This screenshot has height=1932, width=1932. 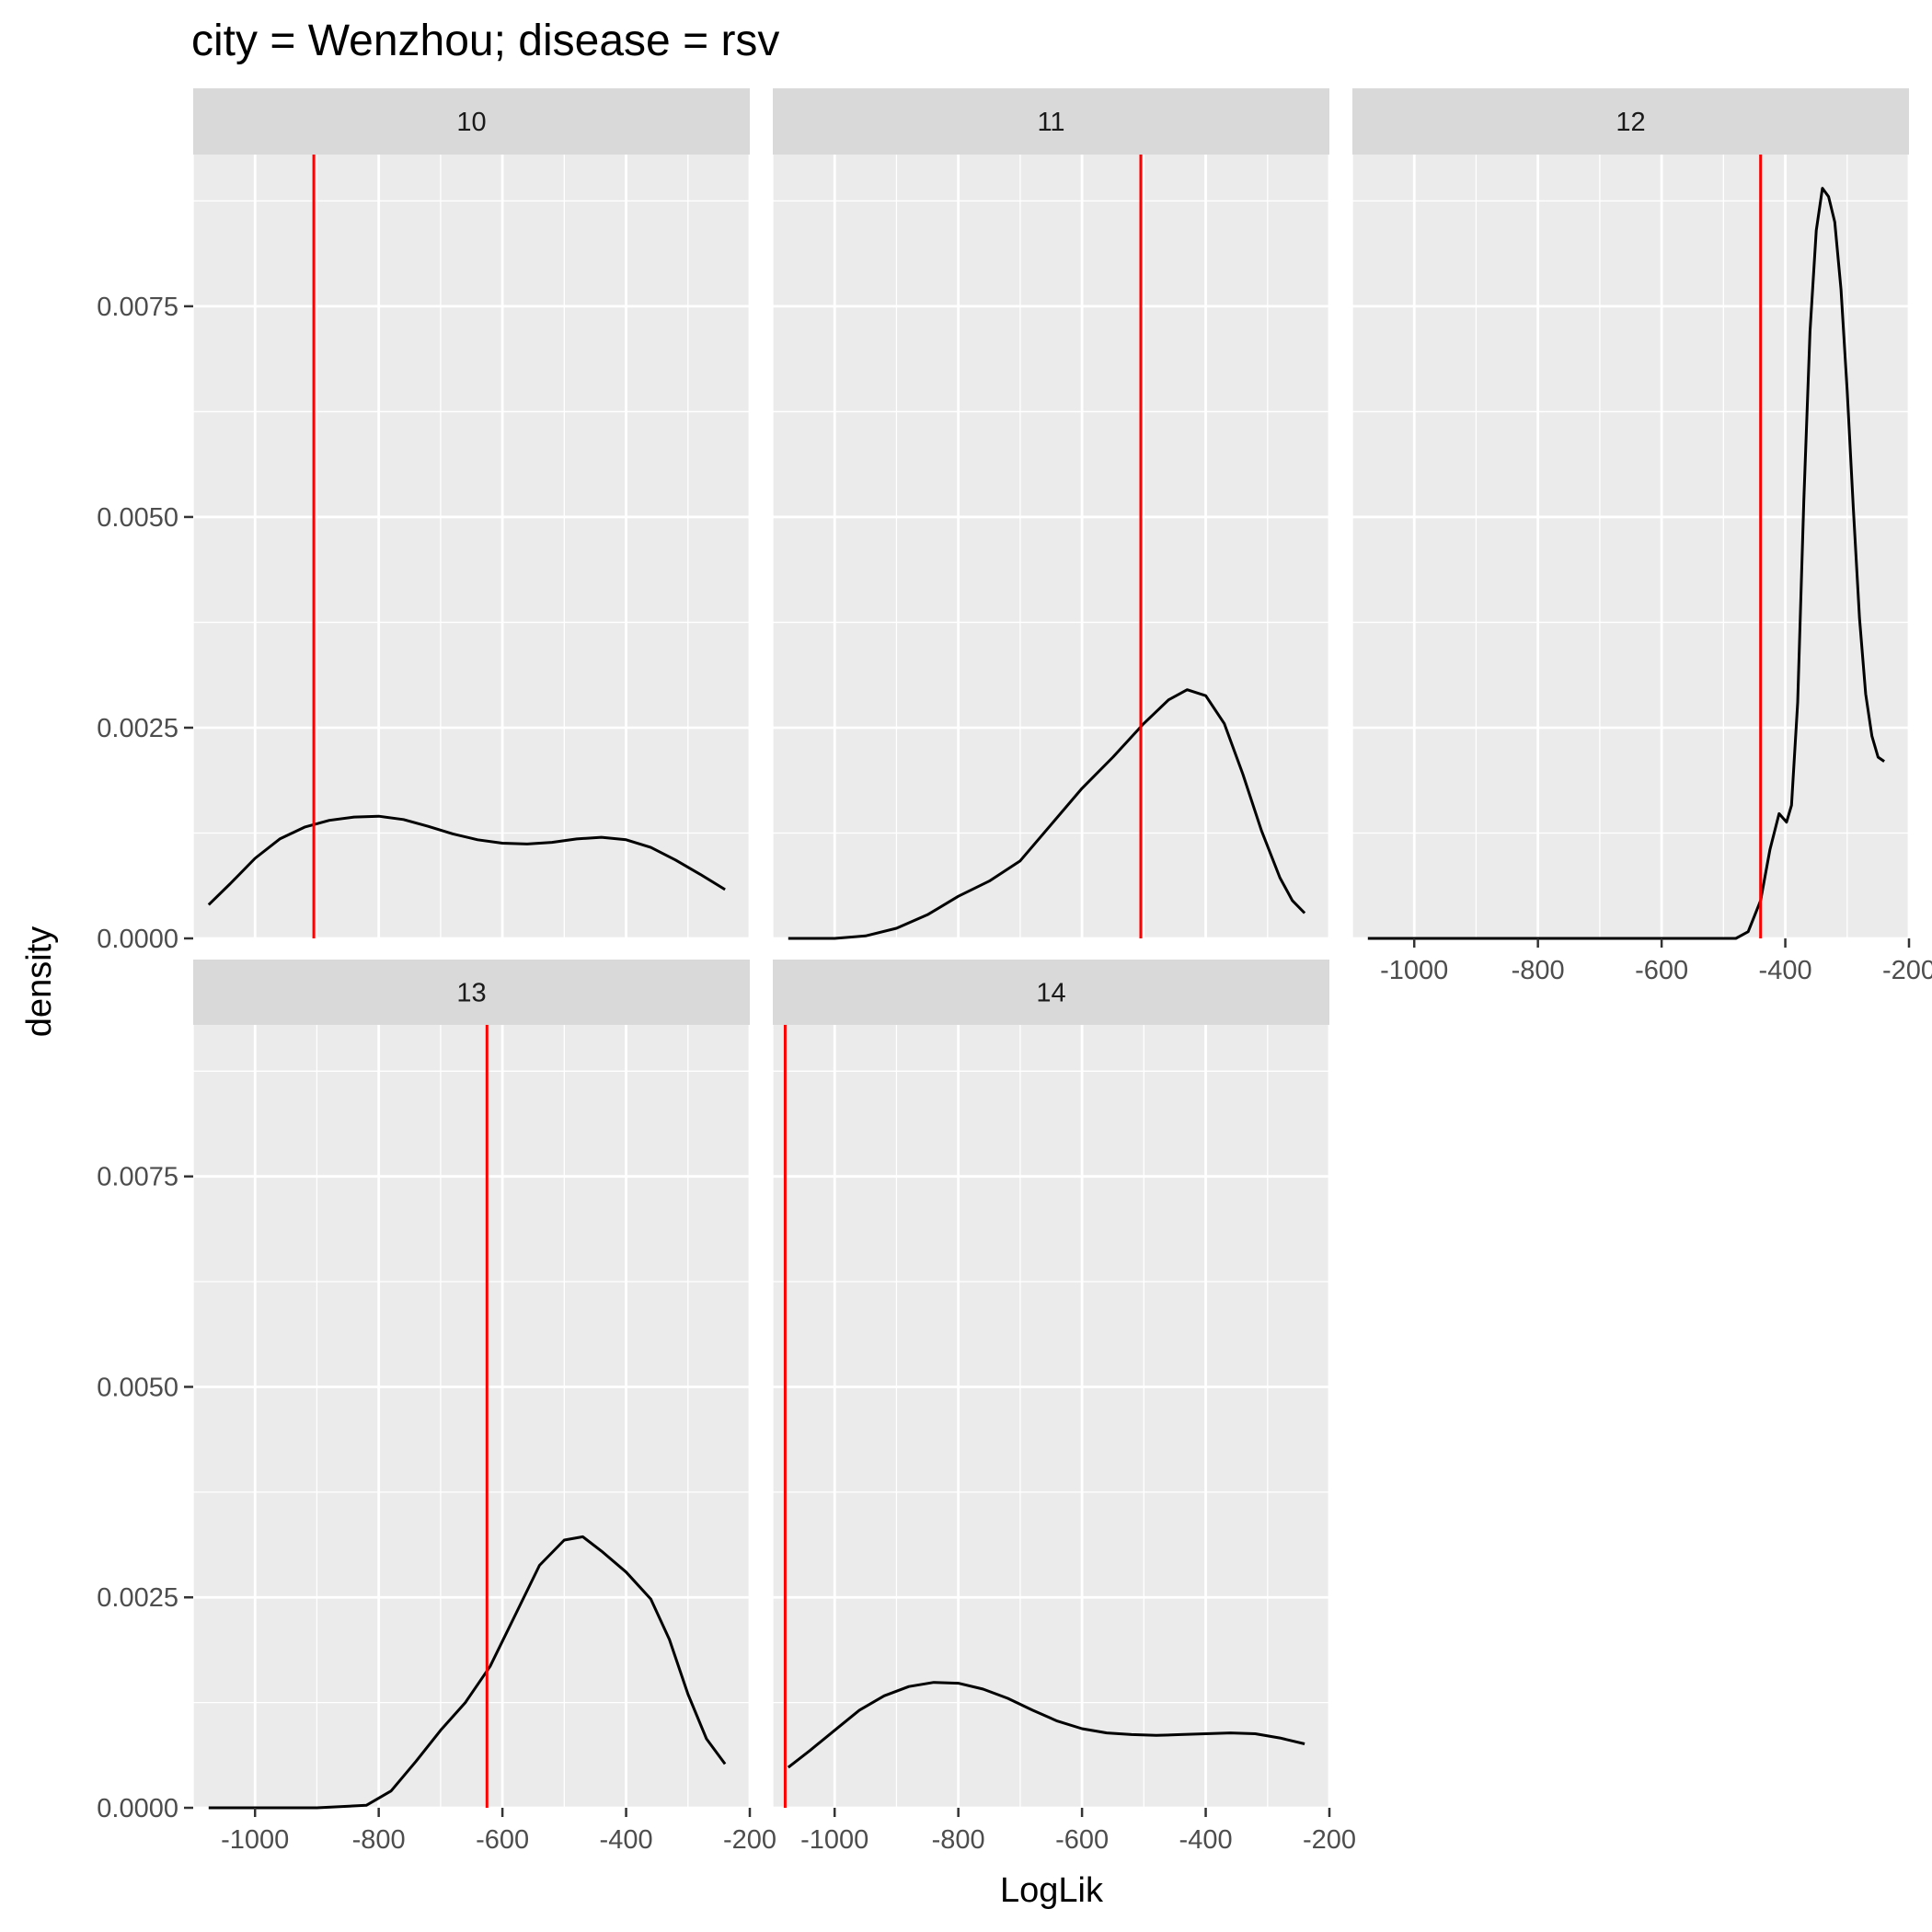 What do you see at coordinates (485, 41) in the screenshot?
I see `chart-title: city = Wenzhou; disease = rsv` at bounding box center [485, 41].